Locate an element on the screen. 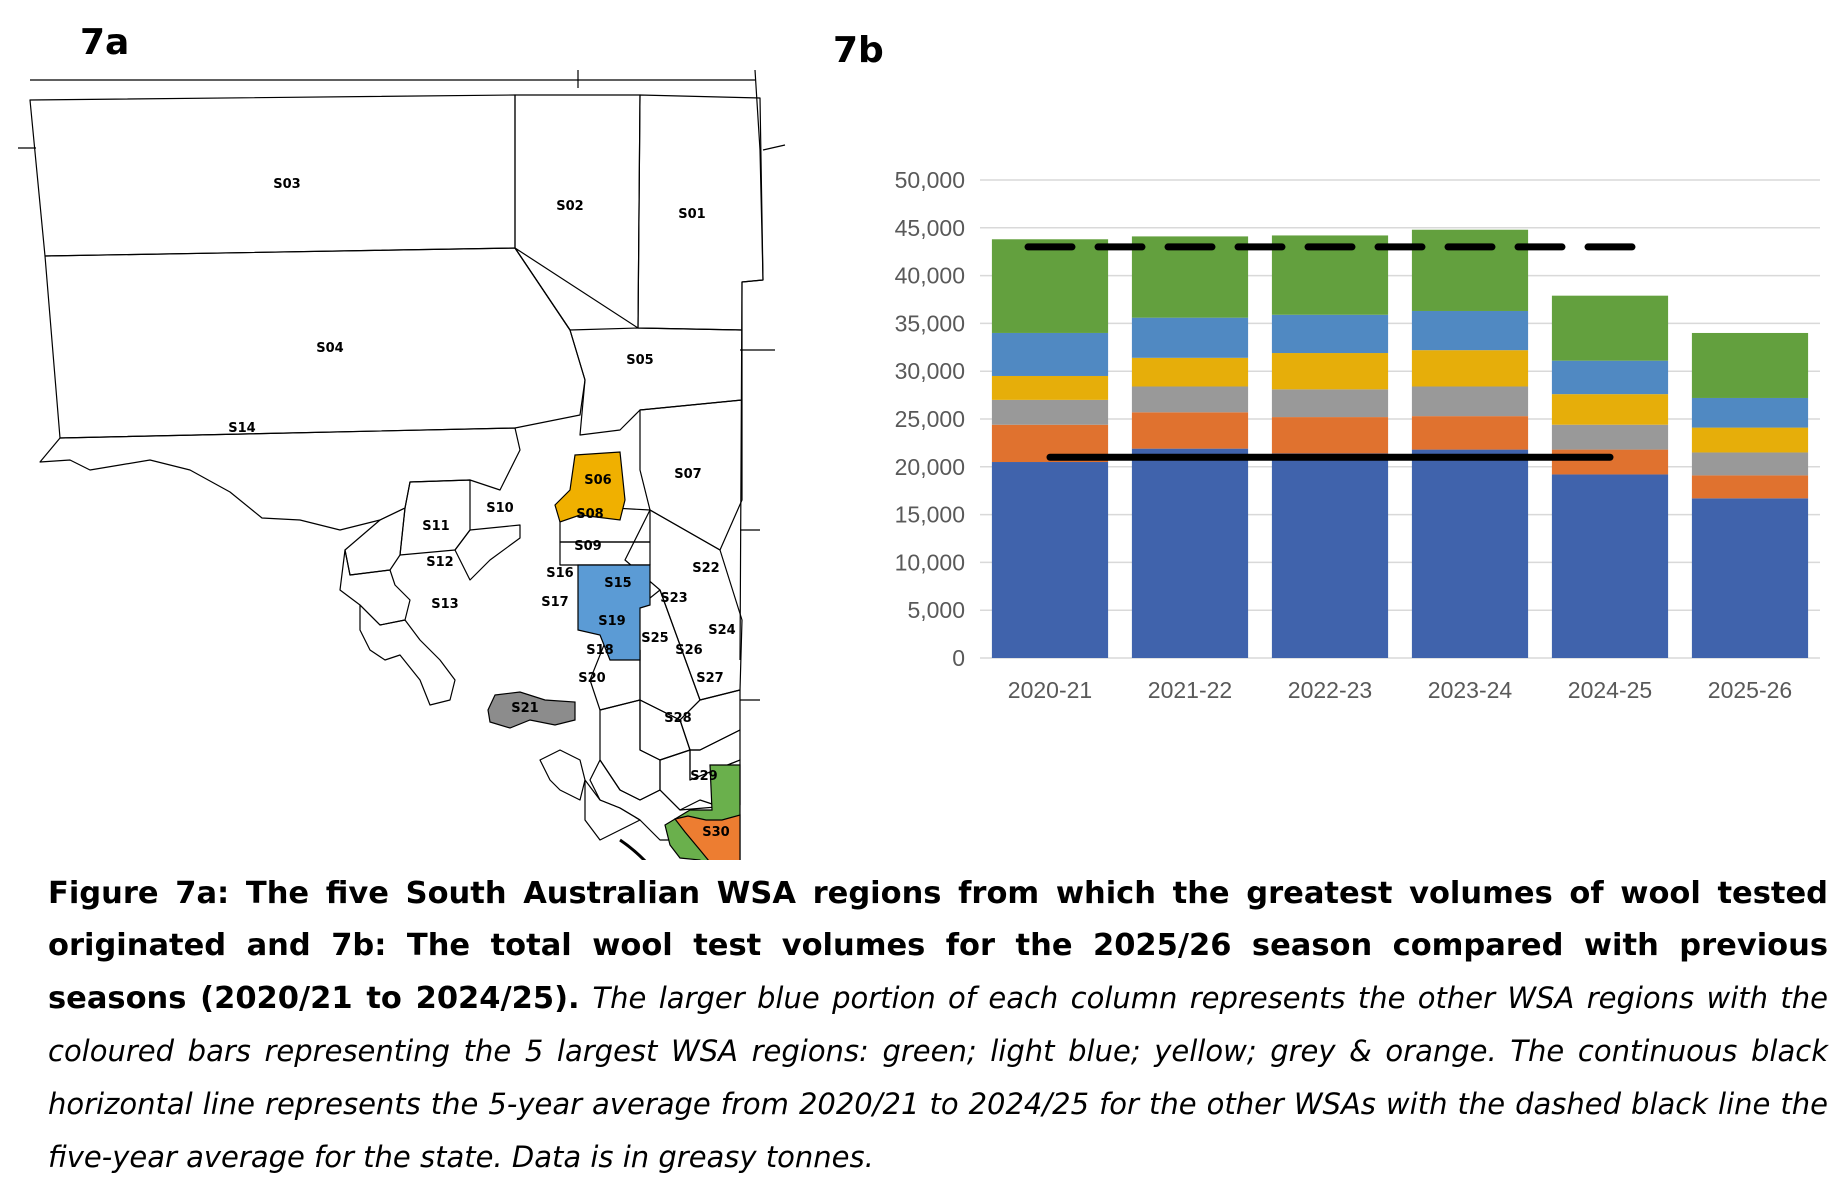 The image size is (1841, 1199). y-tick-label: 35,000 is located at coordinates (930, 323).